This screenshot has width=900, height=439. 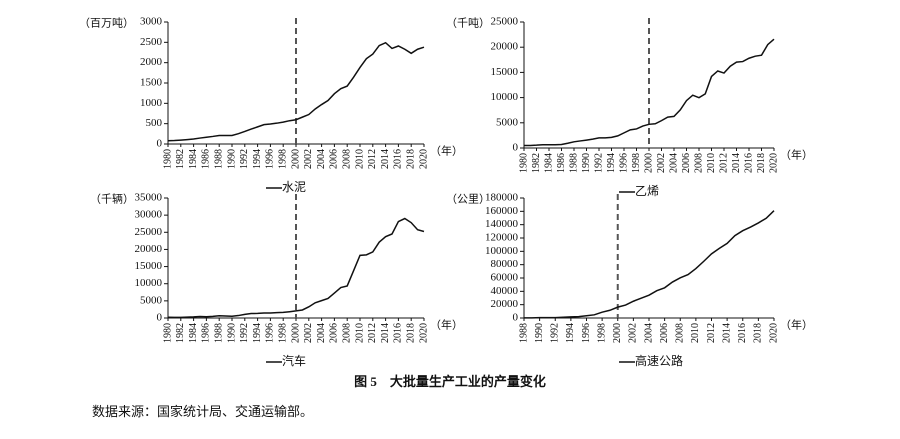 What do you see at coordinates (106, 23) in the screenshot?
I see `y-axis-label: （百万吨）` at bounding box center [106, 23].